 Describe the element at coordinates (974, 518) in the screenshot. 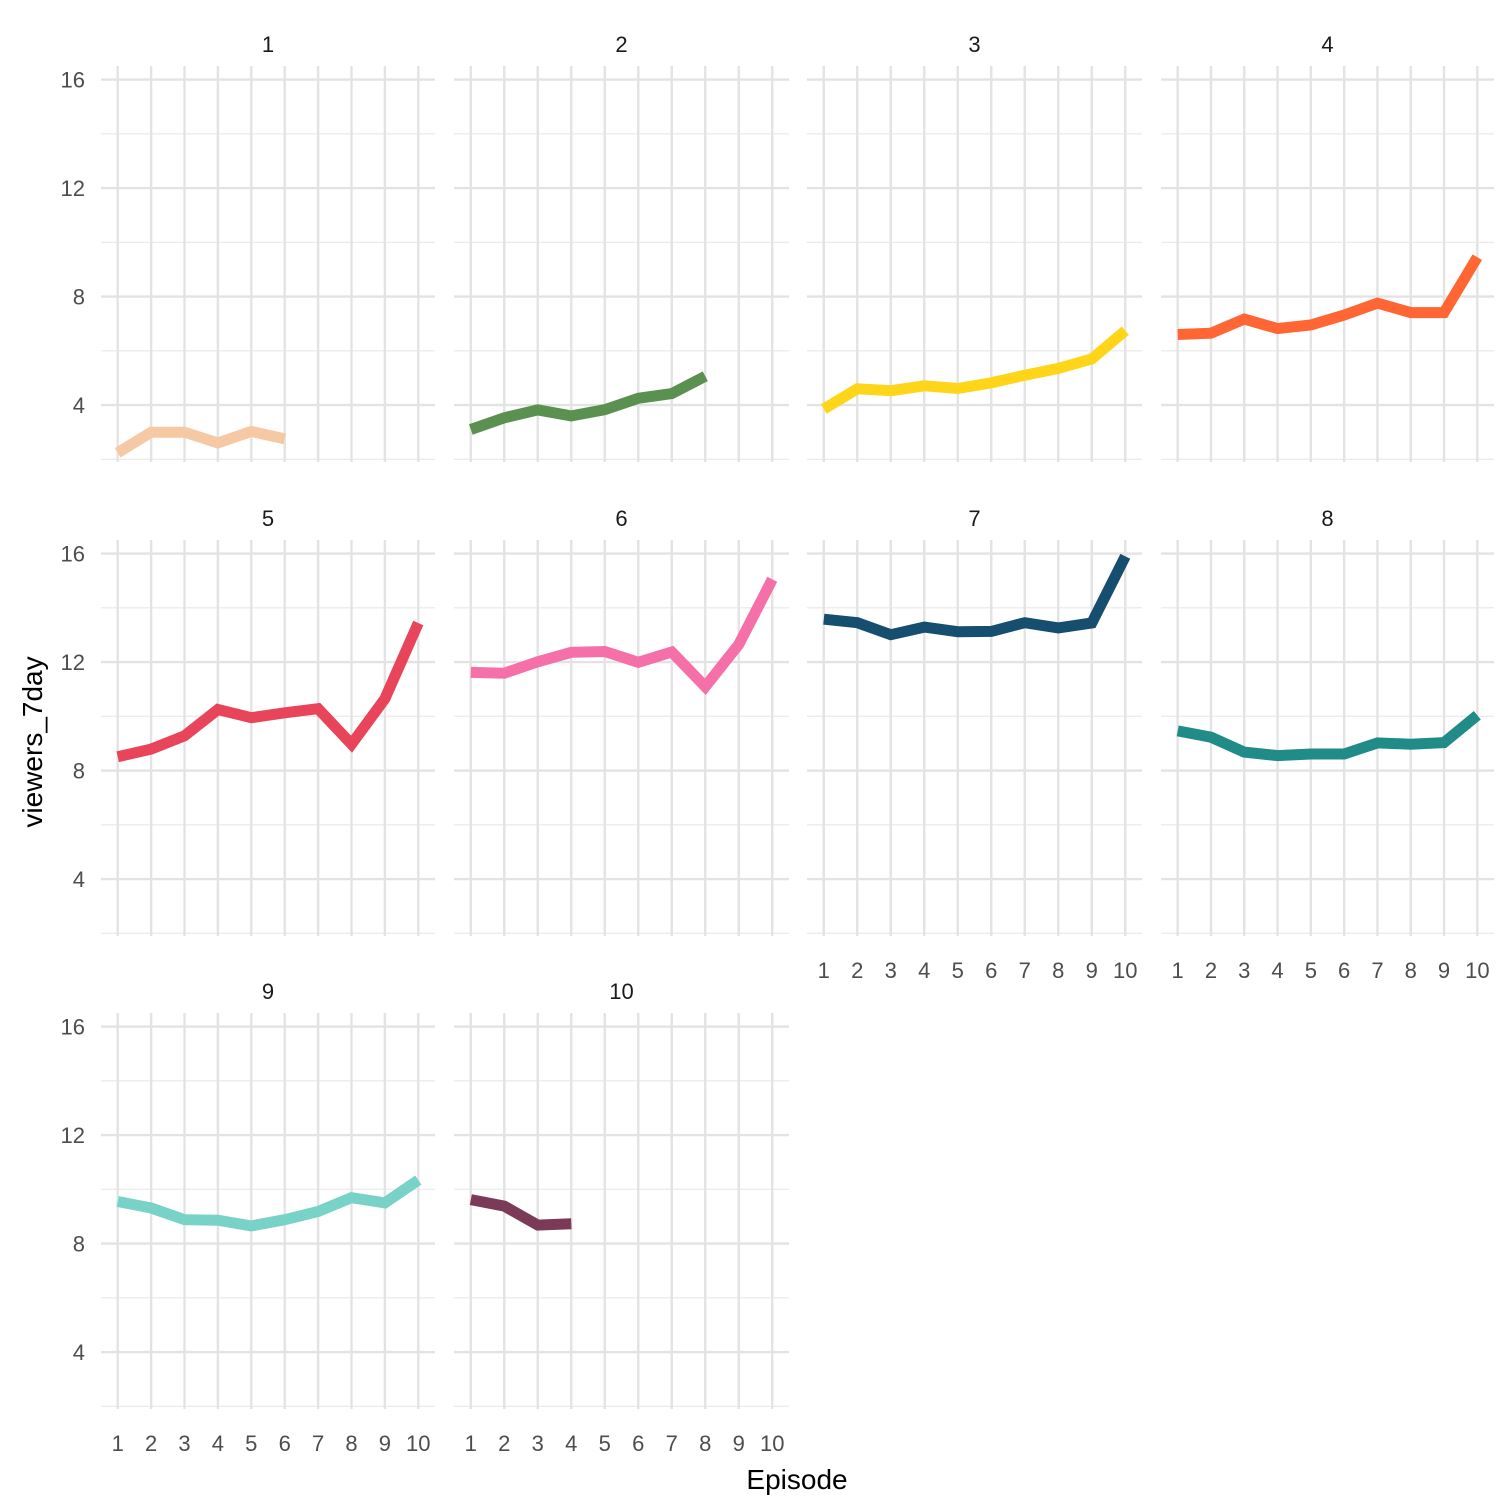

I see `facet-strip-label: 7` at that location.